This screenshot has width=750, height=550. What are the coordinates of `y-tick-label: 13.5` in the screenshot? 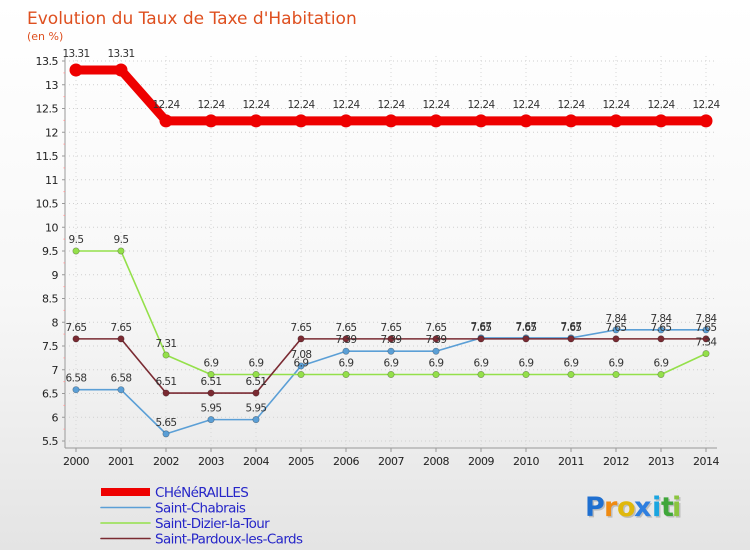 It's located at (47, 61).